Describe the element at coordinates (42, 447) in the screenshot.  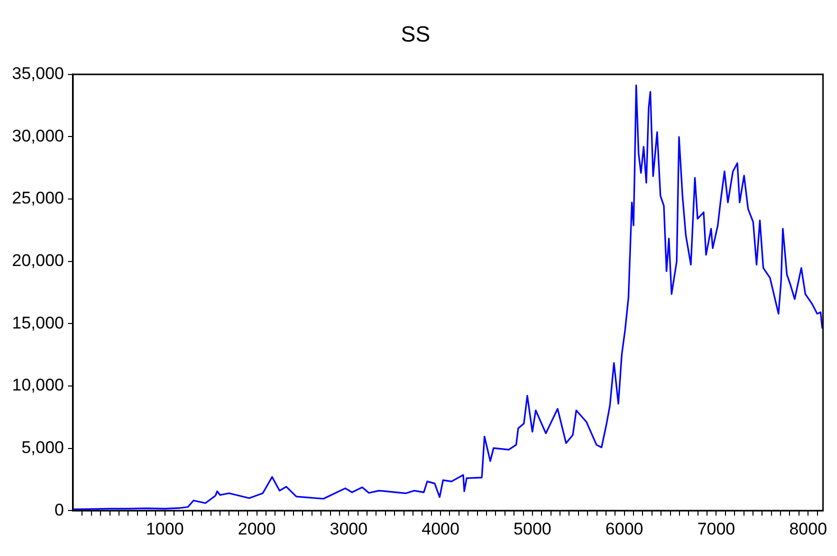
I see `y-tick-label: 5,000` at that location.